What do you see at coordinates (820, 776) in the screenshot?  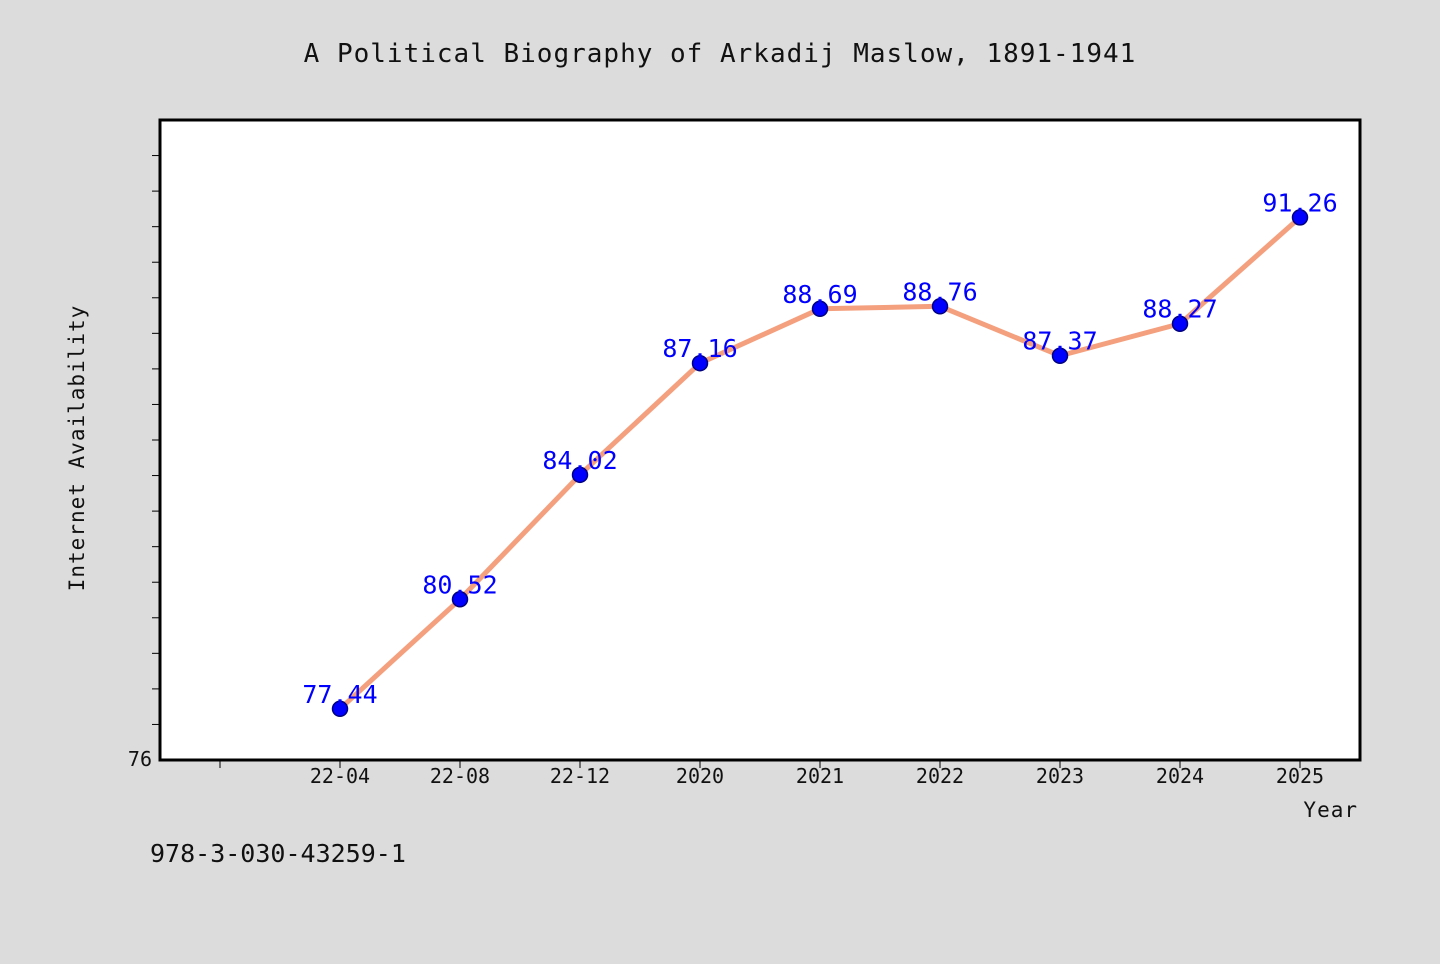 I see `x-tick-label: 2021` at bounding box center [820, 776].